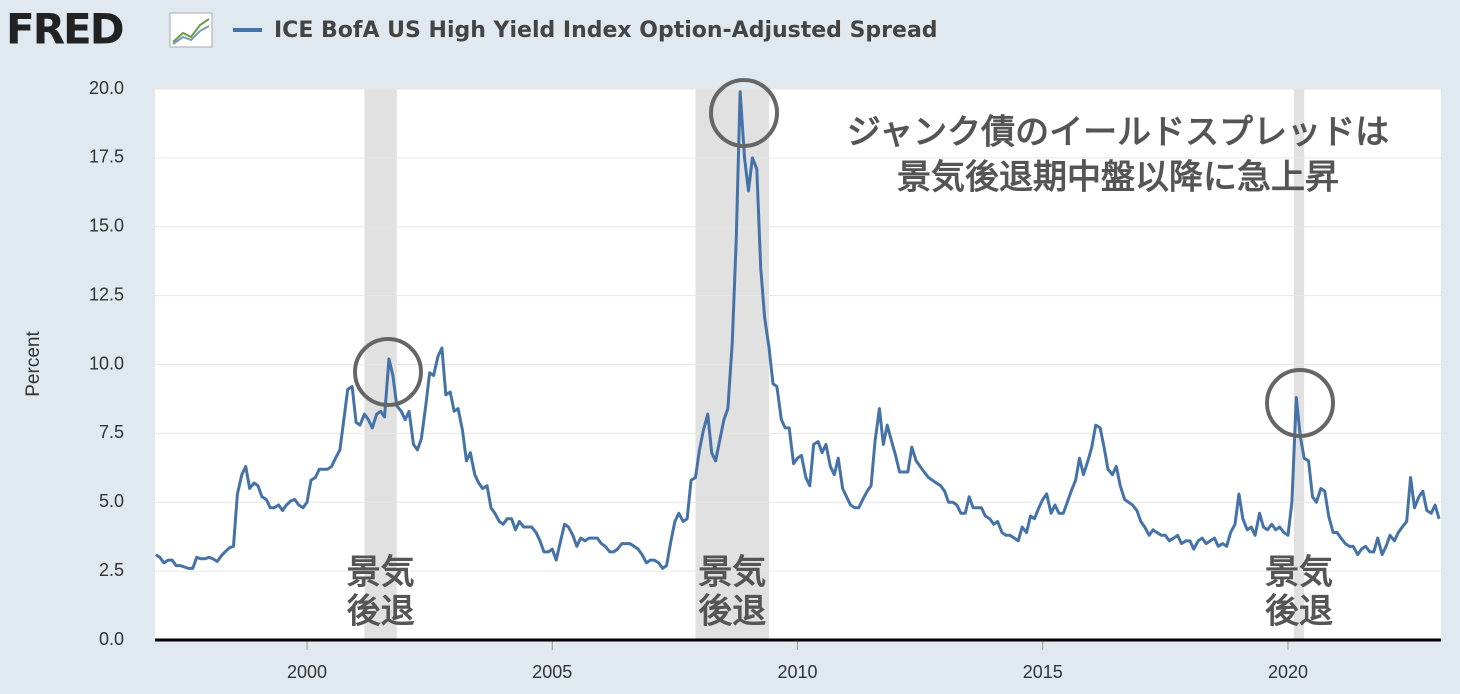  I want to click on x-tick-label: 2000, so click(307, 672).